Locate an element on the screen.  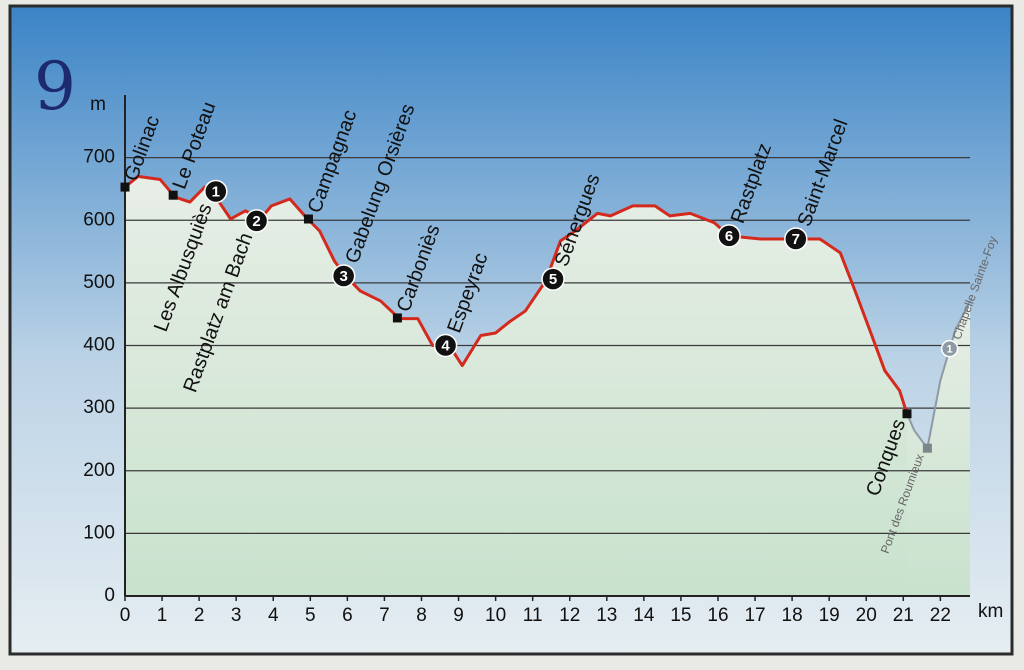
waypoint-number: 2 is located at coordinates (256, 221).